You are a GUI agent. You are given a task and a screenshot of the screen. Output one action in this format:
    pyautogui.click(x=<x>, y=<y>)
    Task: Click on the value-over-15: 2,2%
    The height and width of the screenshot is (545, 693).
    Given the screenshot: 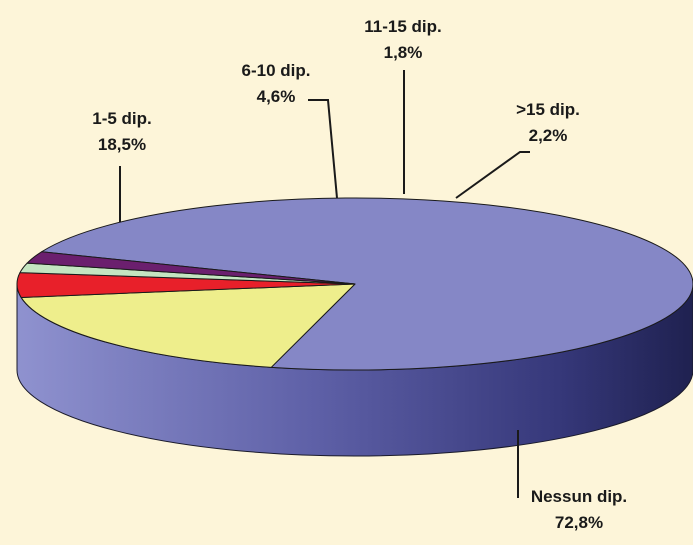 What is the action you would take?
    pyautogui.click(x=548, y=135)
    